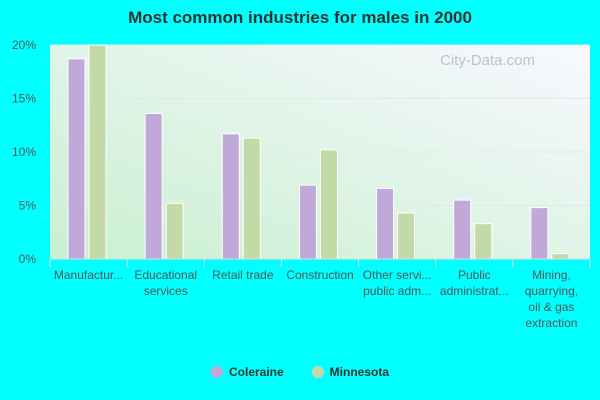  What do you see at coordinates (243, 275) in the screenshot?
I see `x-category-label: Retail trade` at bounding box center [243, 275].